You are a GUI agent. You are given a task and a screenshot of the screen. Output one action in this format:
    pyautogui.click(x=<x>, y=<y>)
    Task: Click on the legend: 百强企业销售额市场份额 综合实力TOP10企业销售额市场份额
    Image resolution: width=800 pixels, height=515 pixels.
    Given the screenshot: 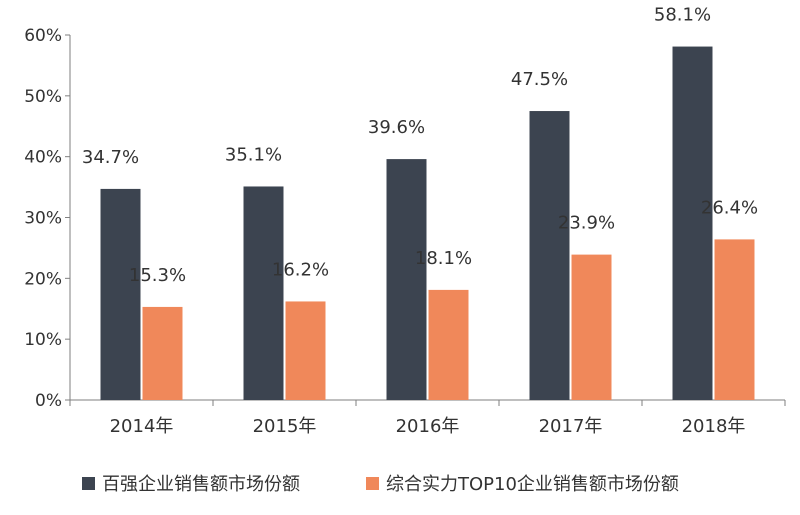 What is the action you would take?
    pyautogui.click(x=380, y=484)
    